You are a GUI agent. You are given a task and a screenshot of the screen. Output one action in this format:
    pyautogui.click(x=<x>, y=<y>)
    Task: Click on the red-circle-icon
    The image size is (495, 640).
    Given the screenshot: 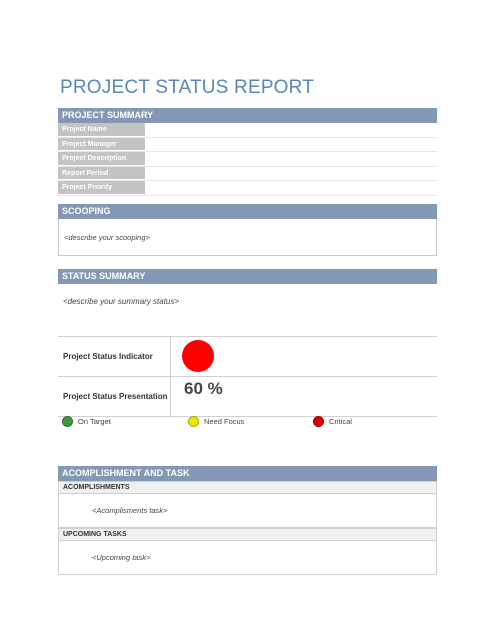 What is the action you would take?
    pyautogui.click(x=318, y=421)
    